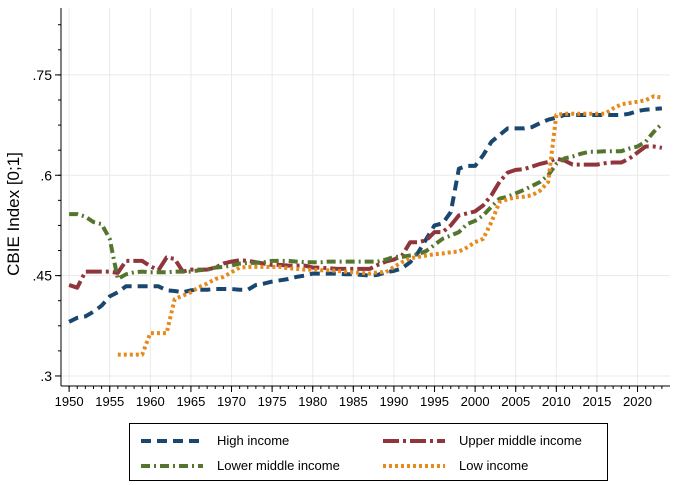 This screenshot has height=485, width=677. Describe the element at coordinates (190, 401) in the screenshot. I see `x-tick-label: 1965` at that location.